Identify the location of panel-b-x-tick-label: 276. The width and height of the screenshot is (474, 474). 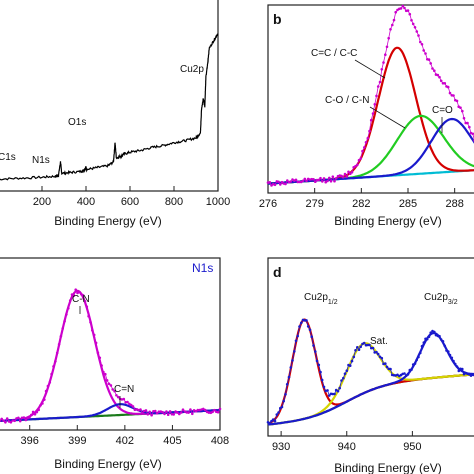
(268, 204).